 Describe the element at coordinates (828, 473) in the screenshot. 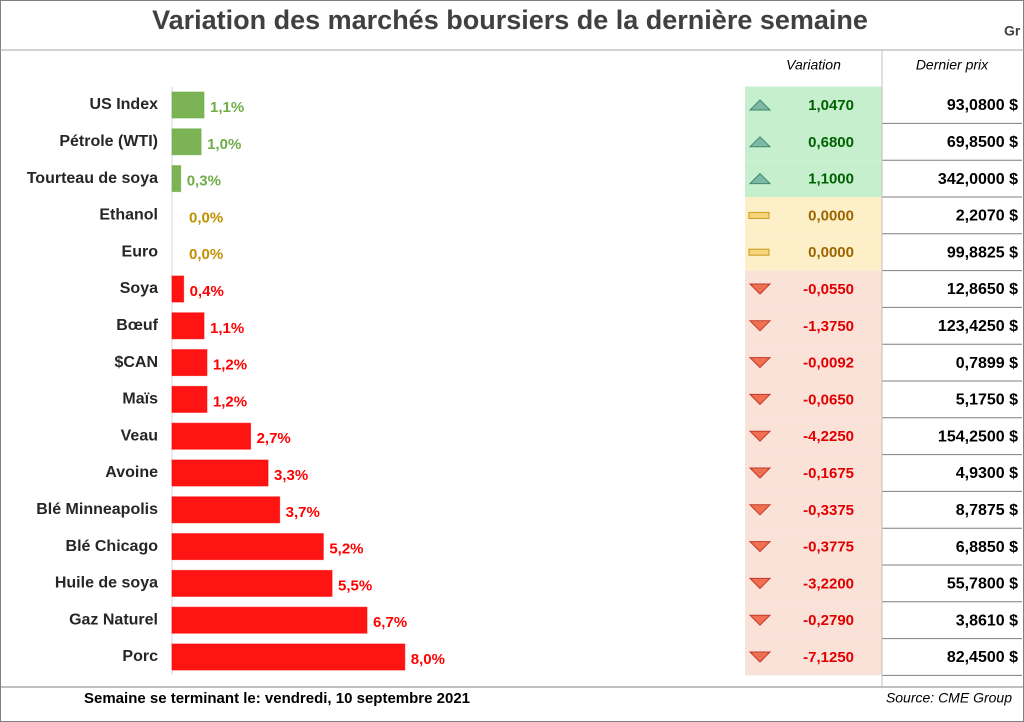

I see `variation-value: -0,1675` at that location.